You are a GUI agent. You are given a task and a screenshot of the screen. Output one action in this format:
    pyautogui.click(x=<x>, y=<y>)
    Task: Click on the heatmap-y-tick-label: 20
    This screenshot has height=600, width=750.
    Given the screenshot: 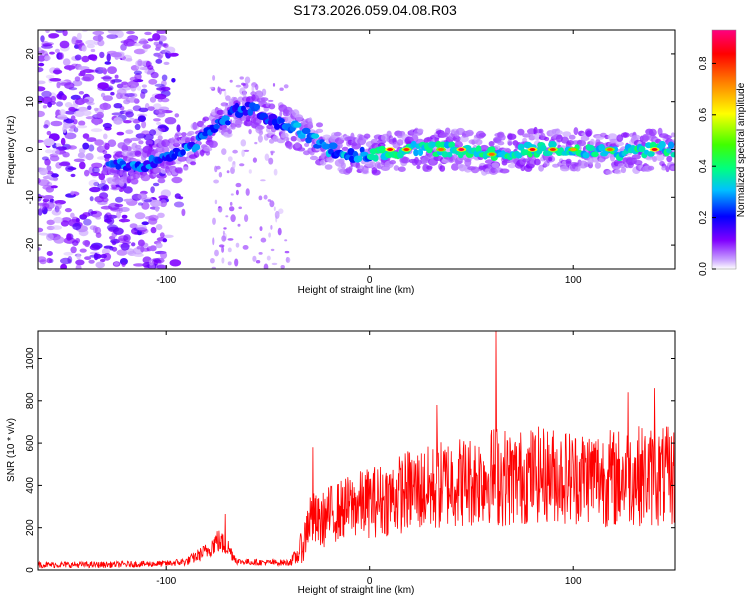 What is the action you would take?
    pyautogui.click(x=30, y=54)
    